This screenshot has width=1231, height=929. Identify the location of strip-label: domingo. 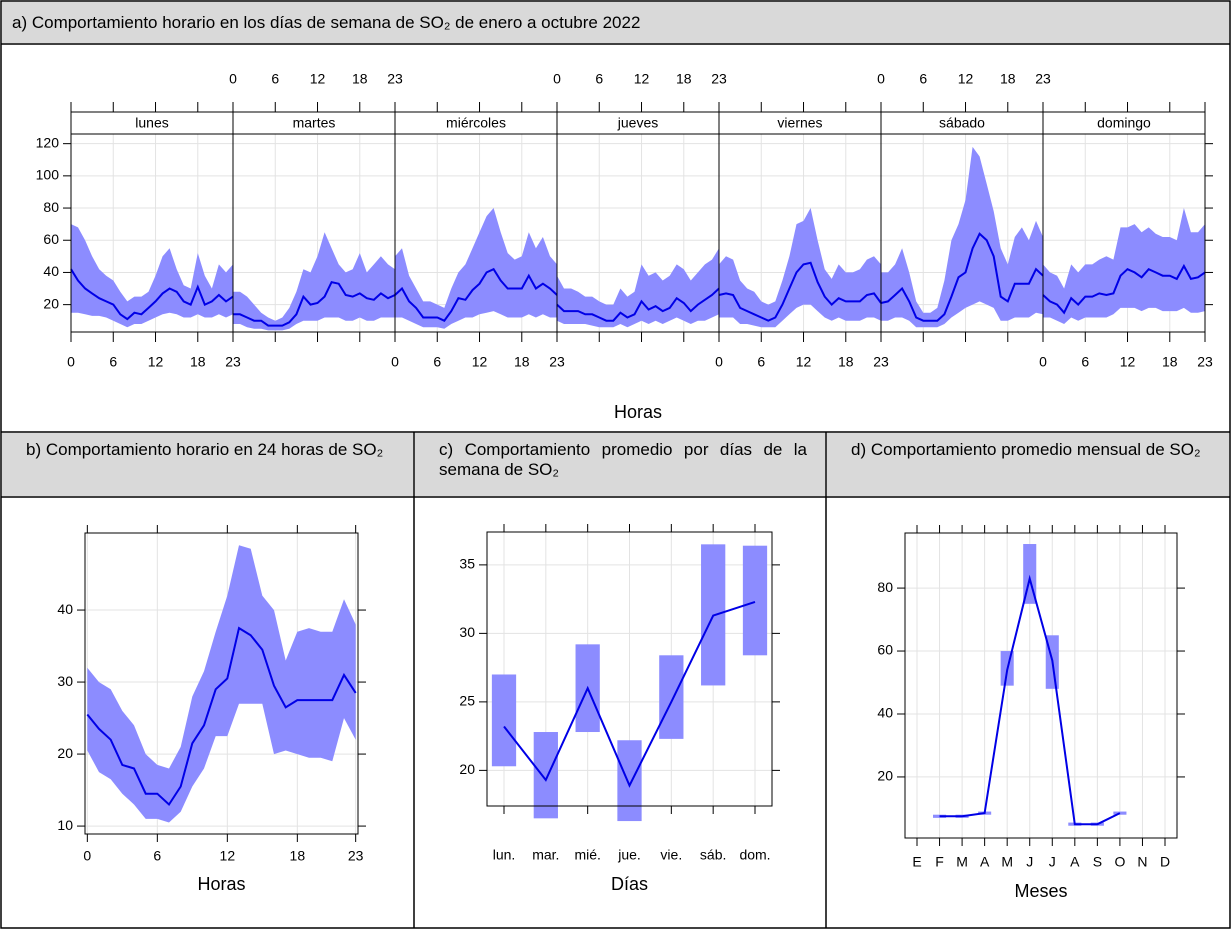
(1124, 123).